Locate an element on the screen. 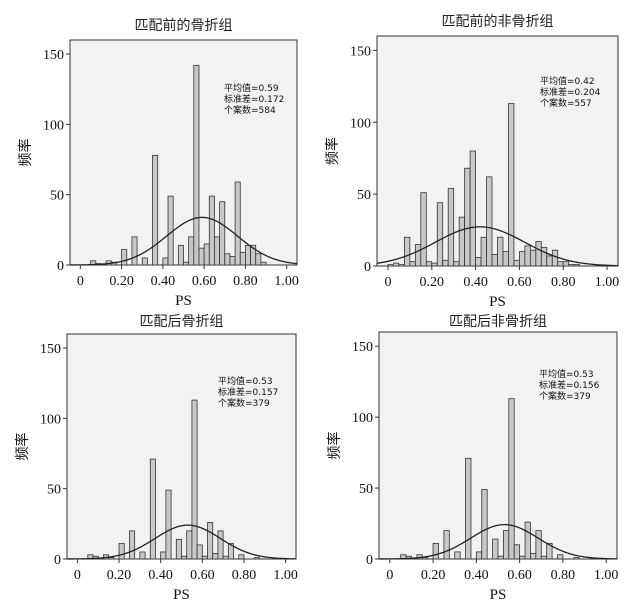 The width and height of the screenshot is (644, 615). x-tick-label: 0.40 is located at coordinates (475, 282).